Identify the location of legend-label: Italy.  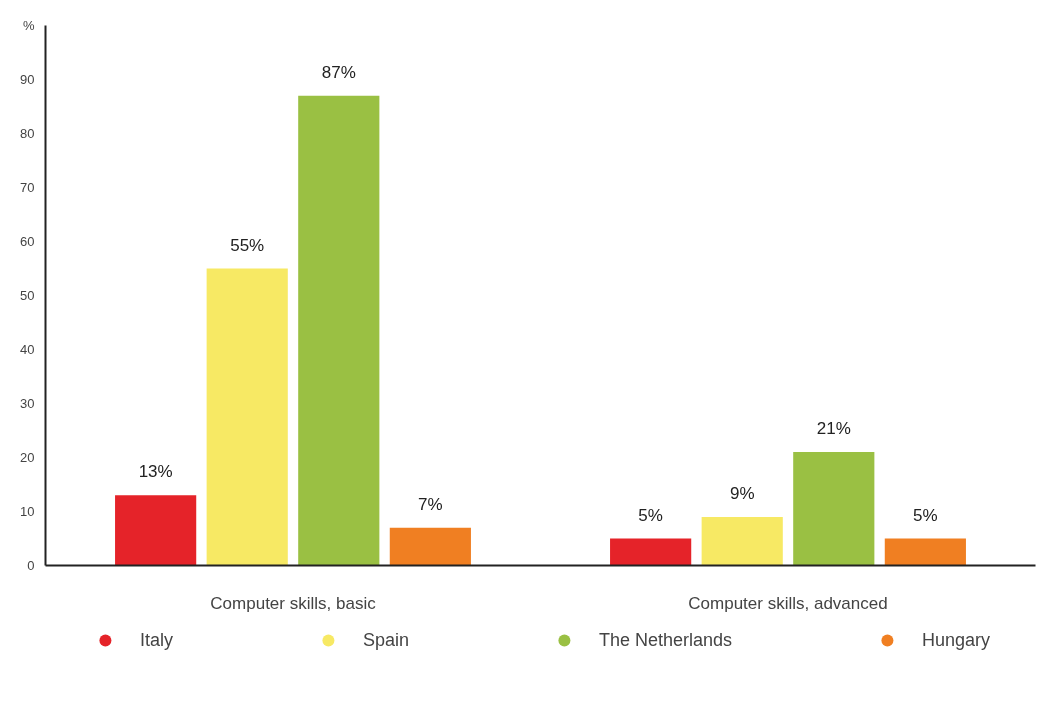
(156, 640).